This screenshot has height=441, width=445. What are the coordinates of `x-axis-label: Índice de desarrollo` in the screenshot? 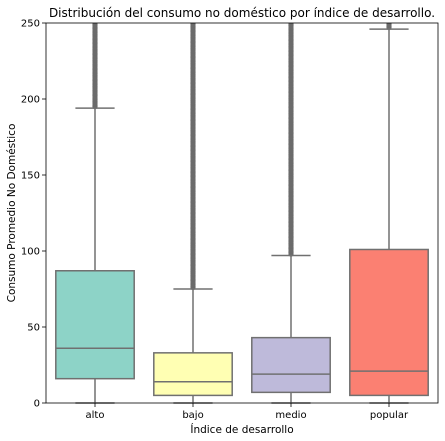 It's located at (241, 429).